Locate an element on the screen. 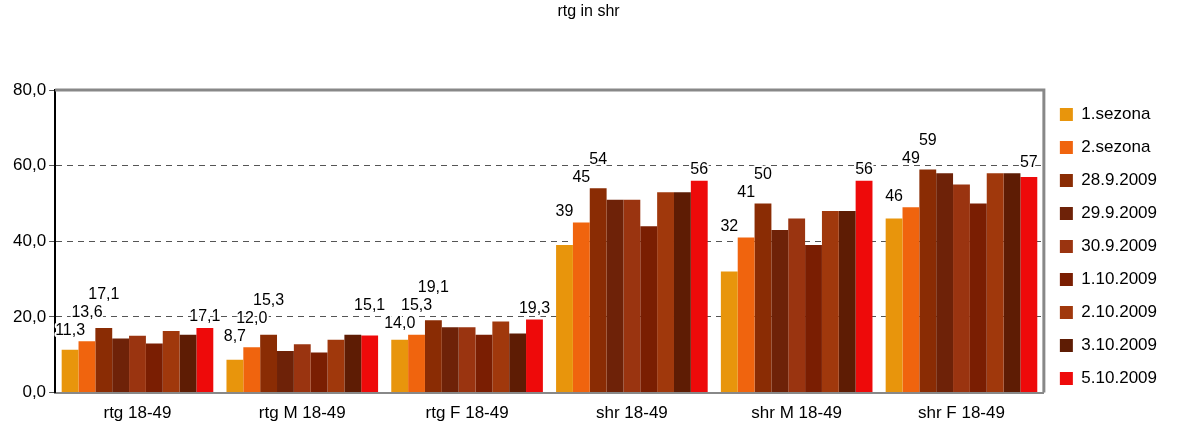  y-tick-label: 20,0 is located at coordinates (29, 316).